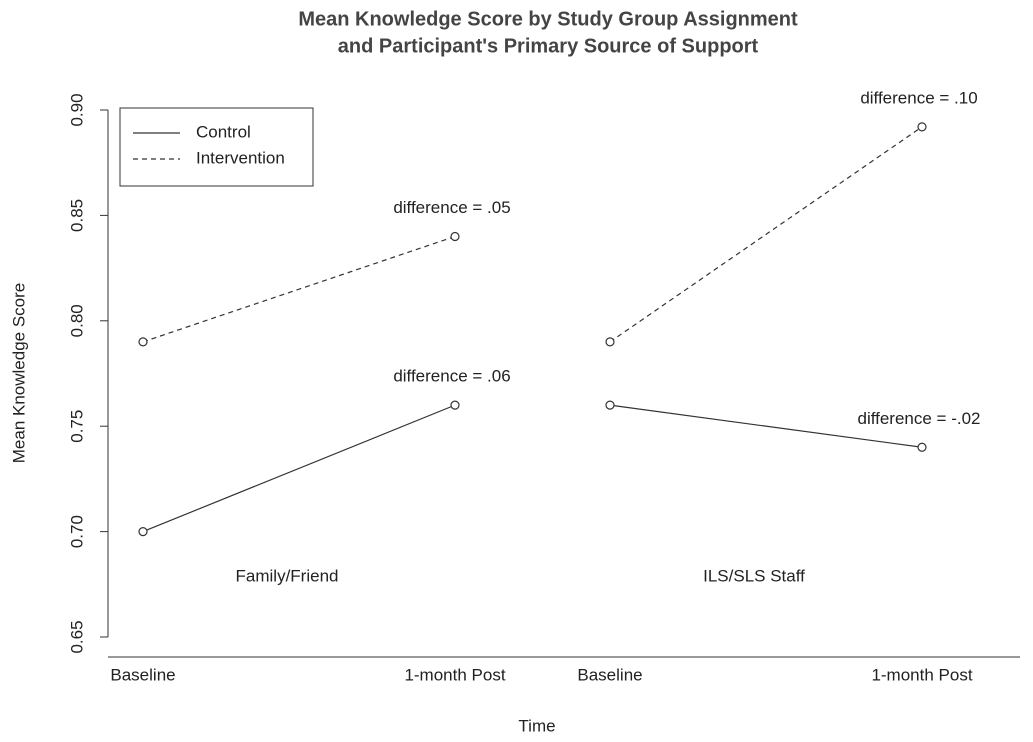  Describe the element at coordinates (240, 157) in the screenshot. I see `legend-label: Intervention` at that location.